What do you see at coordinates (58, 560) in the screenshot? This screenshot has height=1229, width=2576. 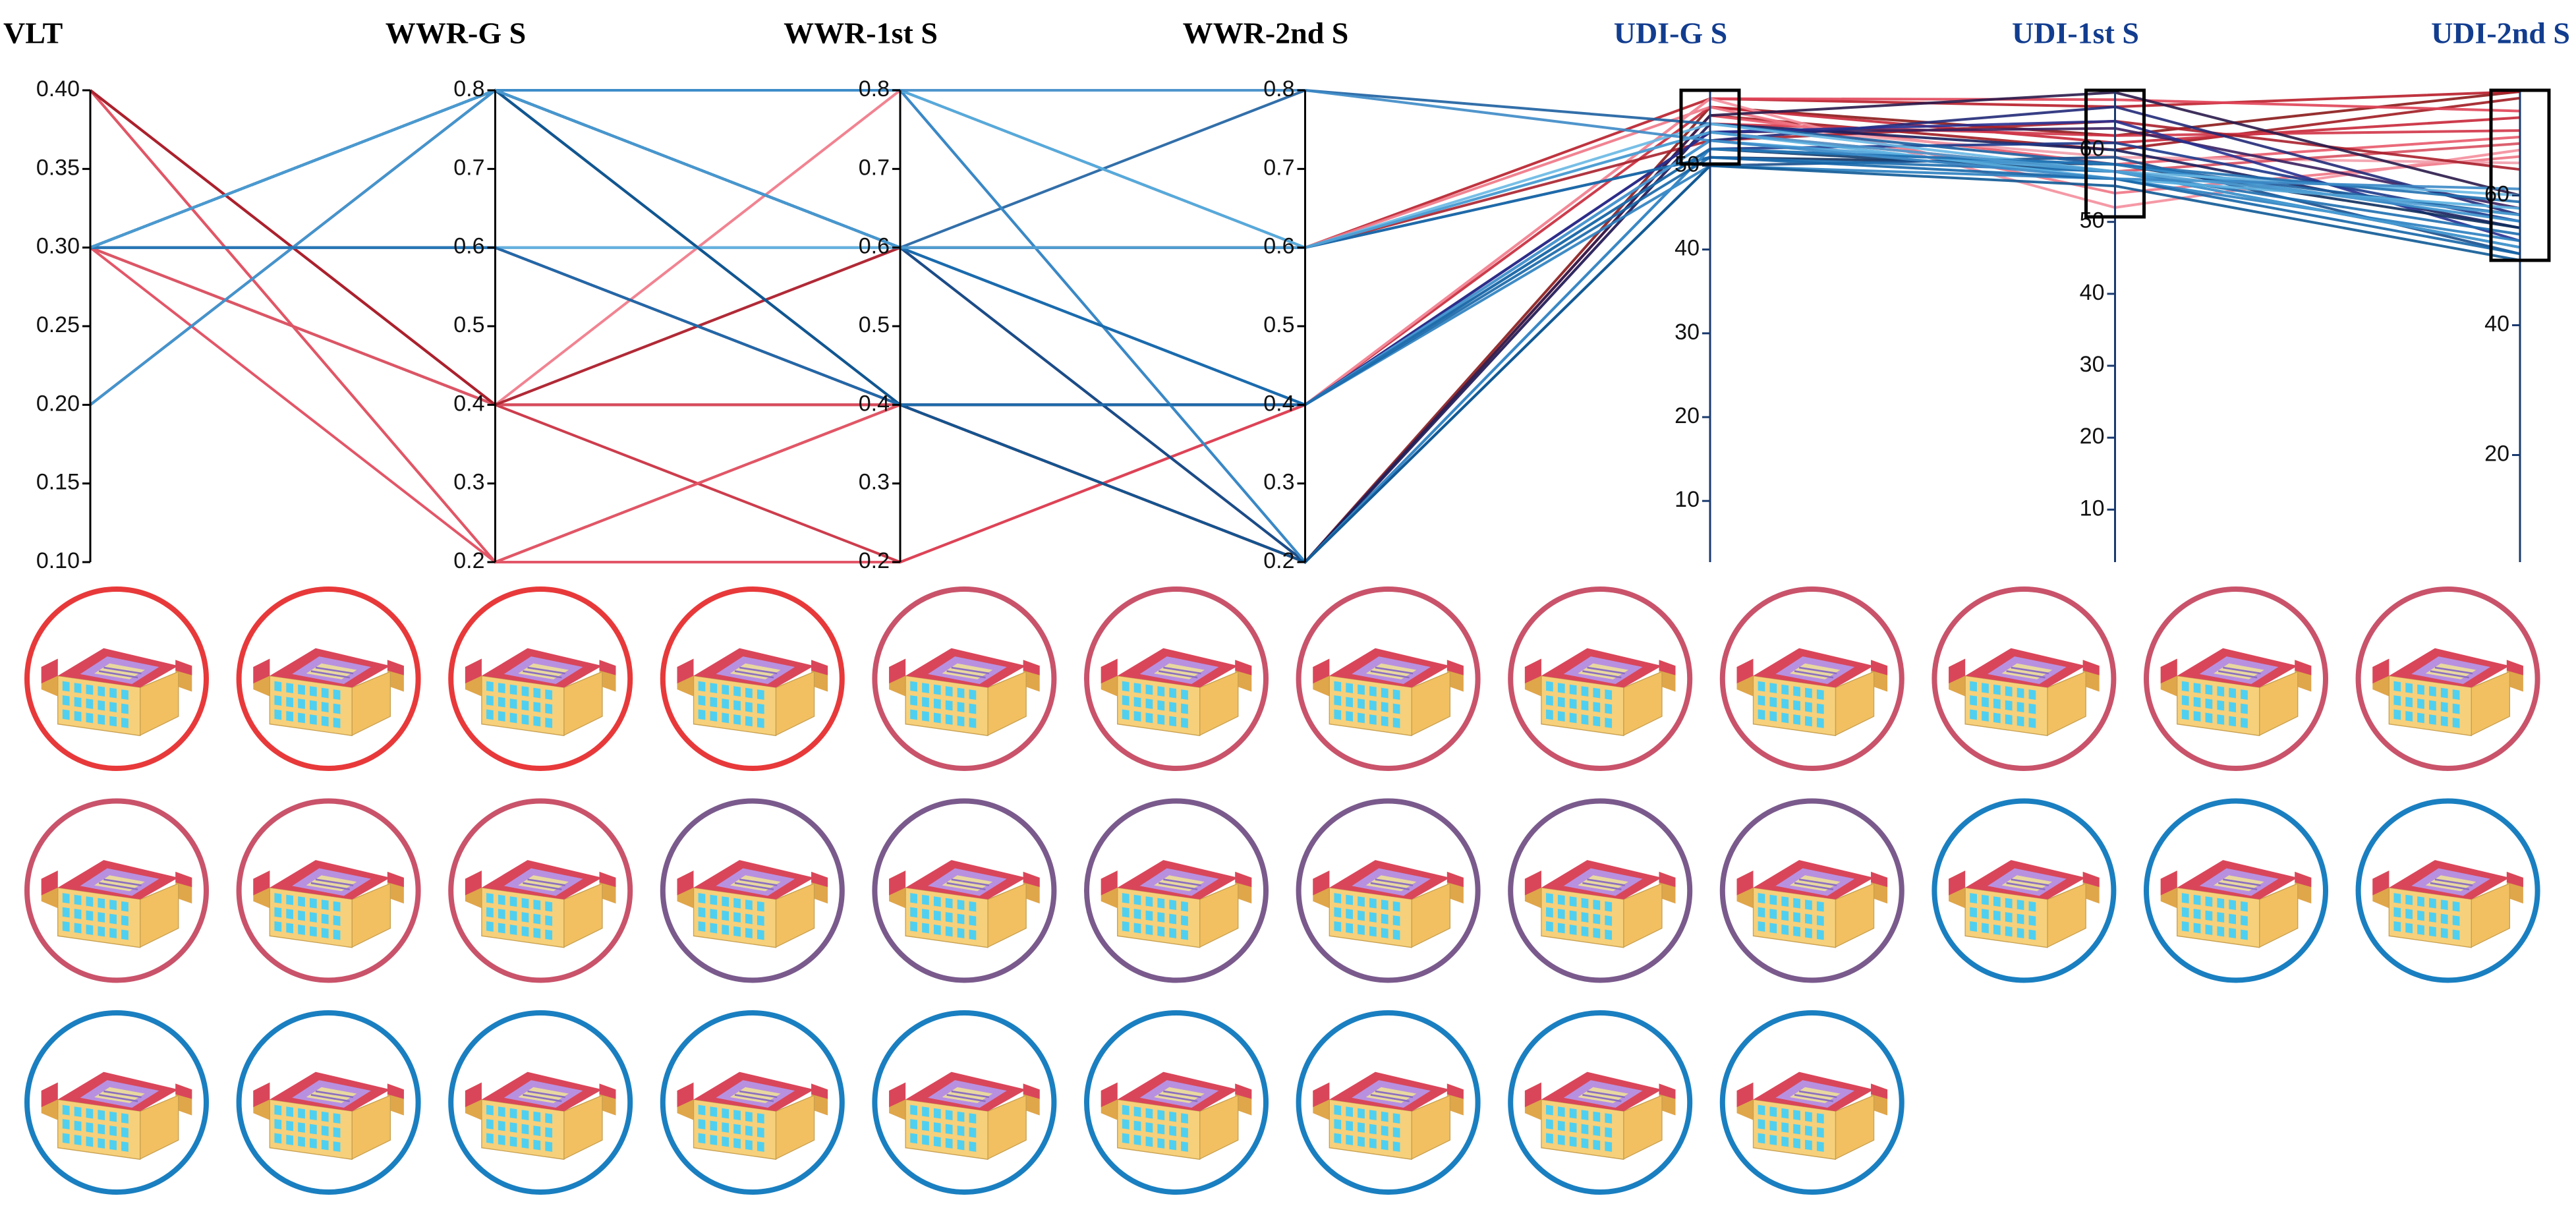 I see `y-tick-label: 0.10` at bounding box center [58, 560].